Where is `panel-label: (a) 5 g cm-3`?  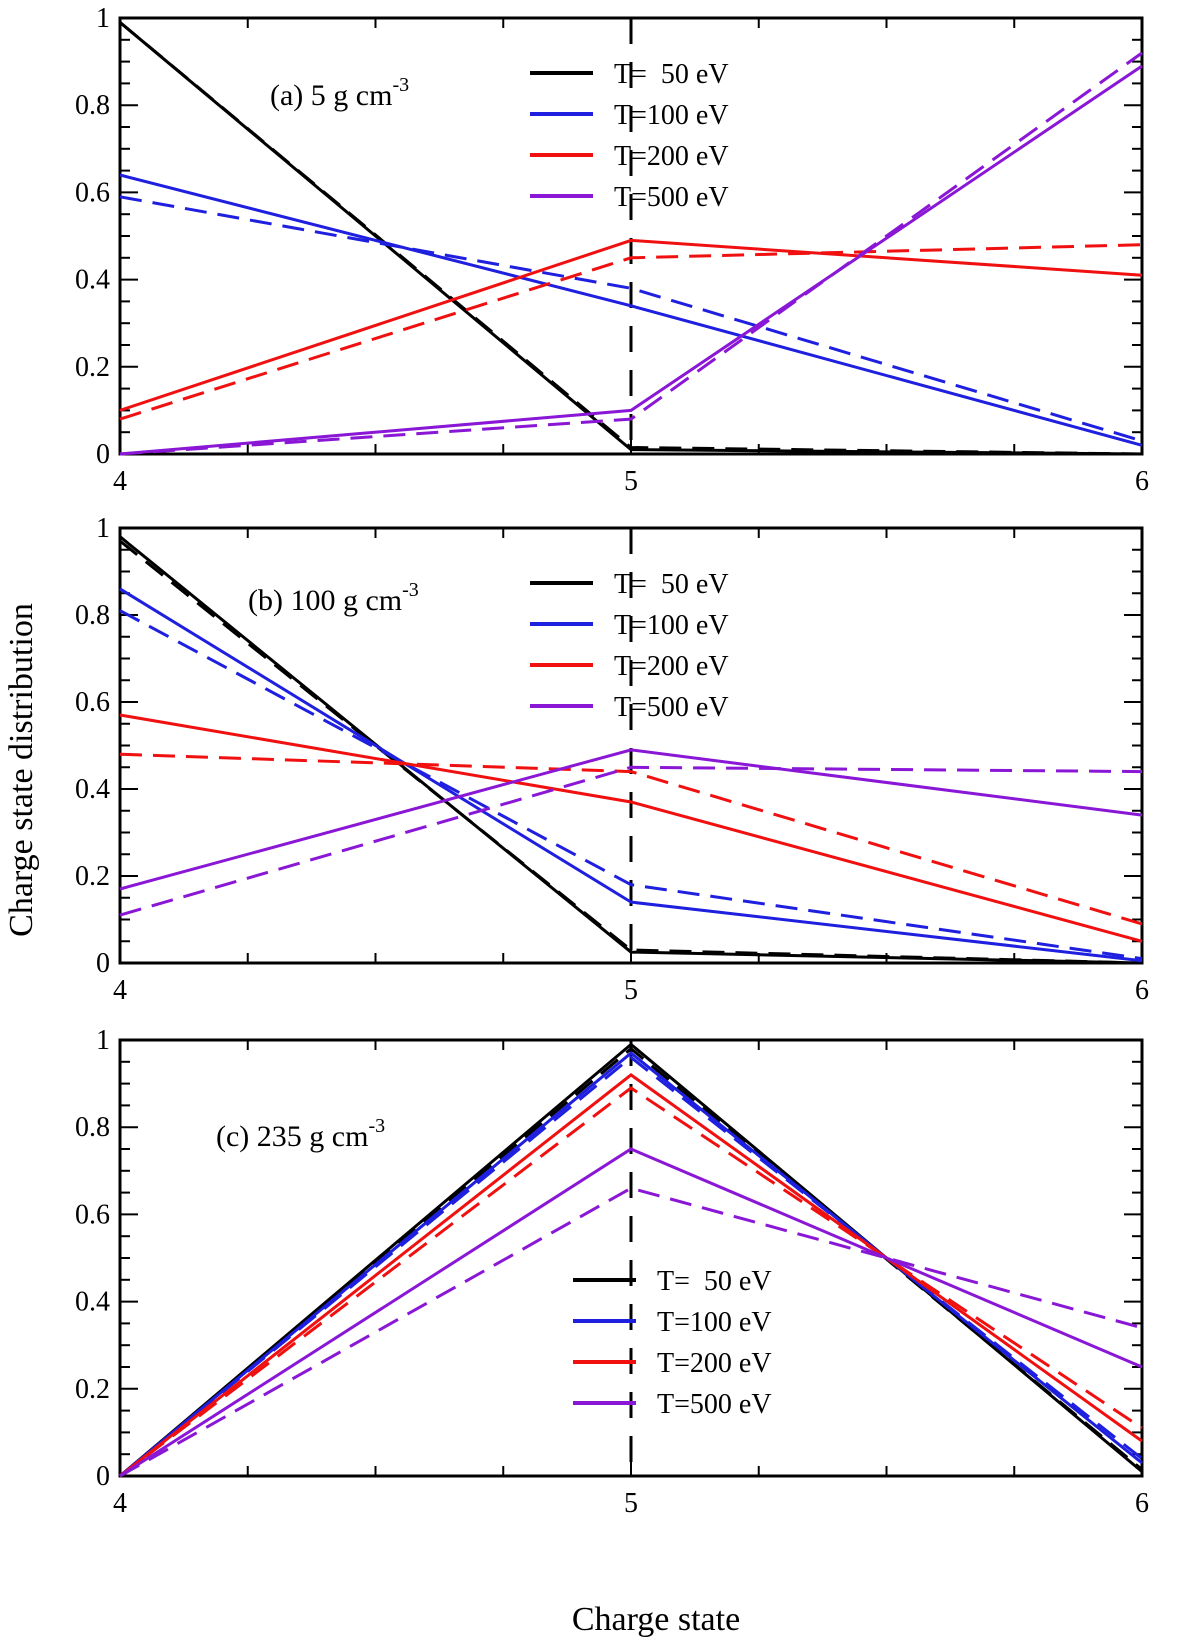 panel-label: (a) 5 g cm-3 is located at coordinates (339, 93).